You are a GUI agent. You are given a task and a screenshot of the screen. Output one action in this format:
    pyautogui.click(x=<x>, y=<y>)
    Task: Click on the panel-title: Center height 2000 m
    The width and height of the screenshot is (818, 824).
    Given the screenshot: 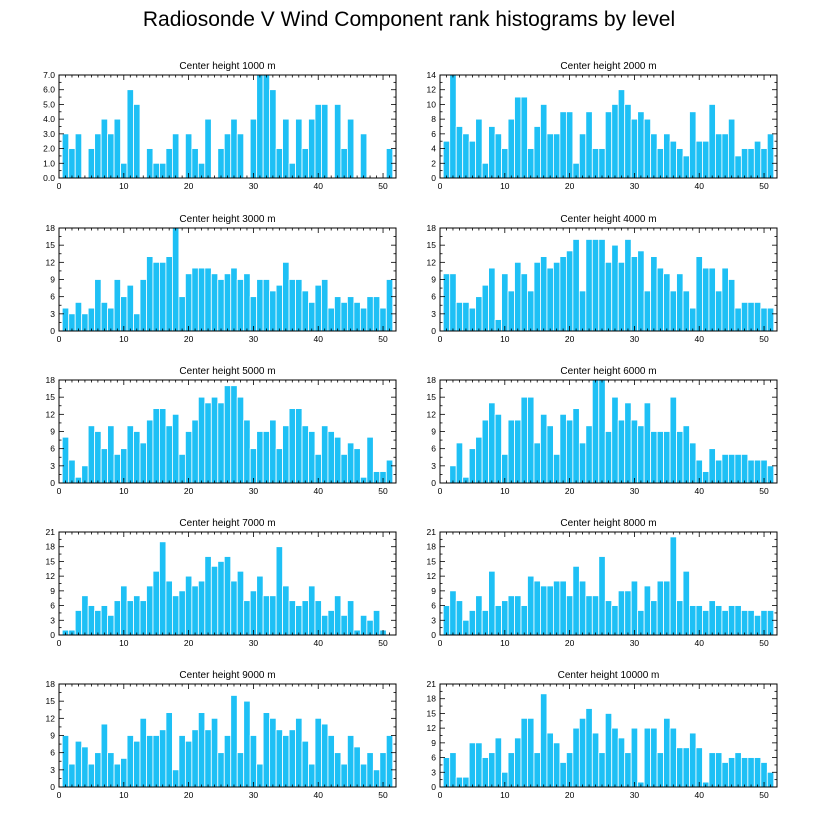 What is the action you would take?
    pyautogui.click(x=608, y=66)
    